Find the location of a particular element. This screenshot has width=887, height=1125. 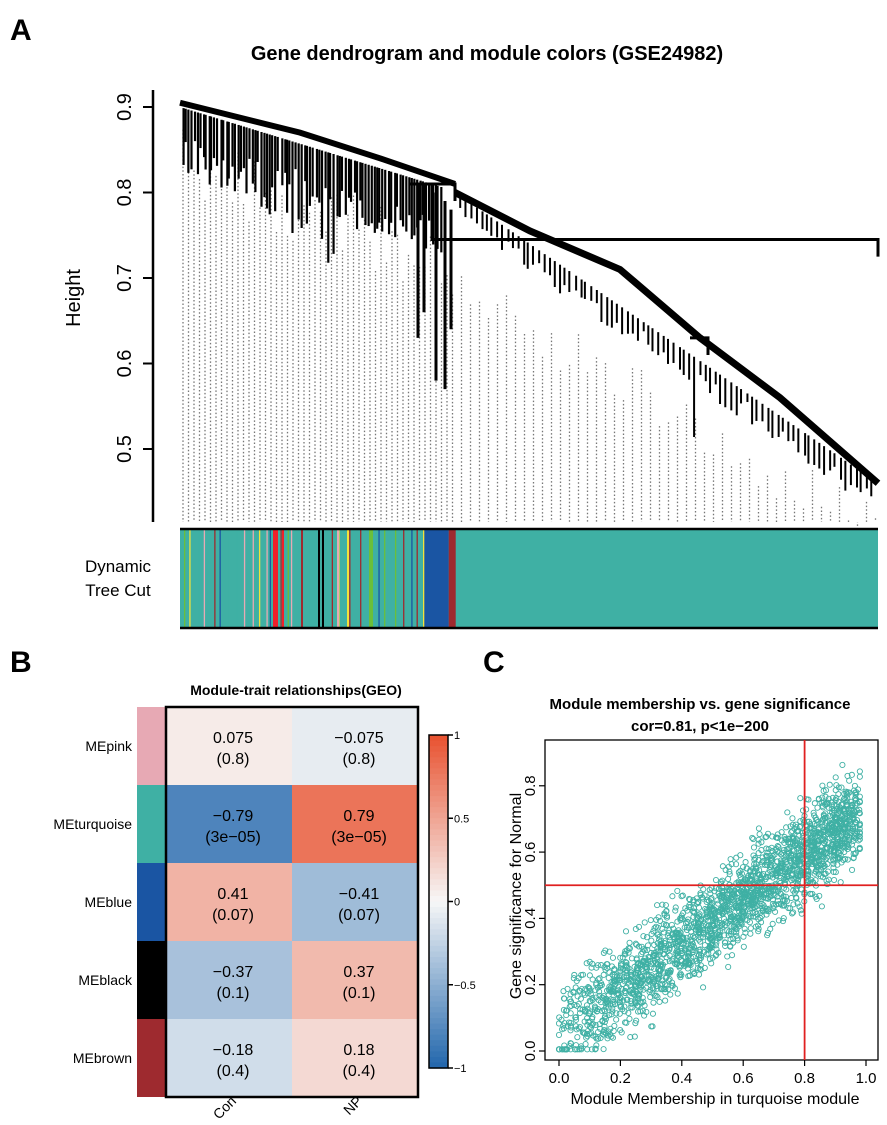

scatter-subtitle: cor=0.81, p<1e−200 is located at coordinates (700, 726).